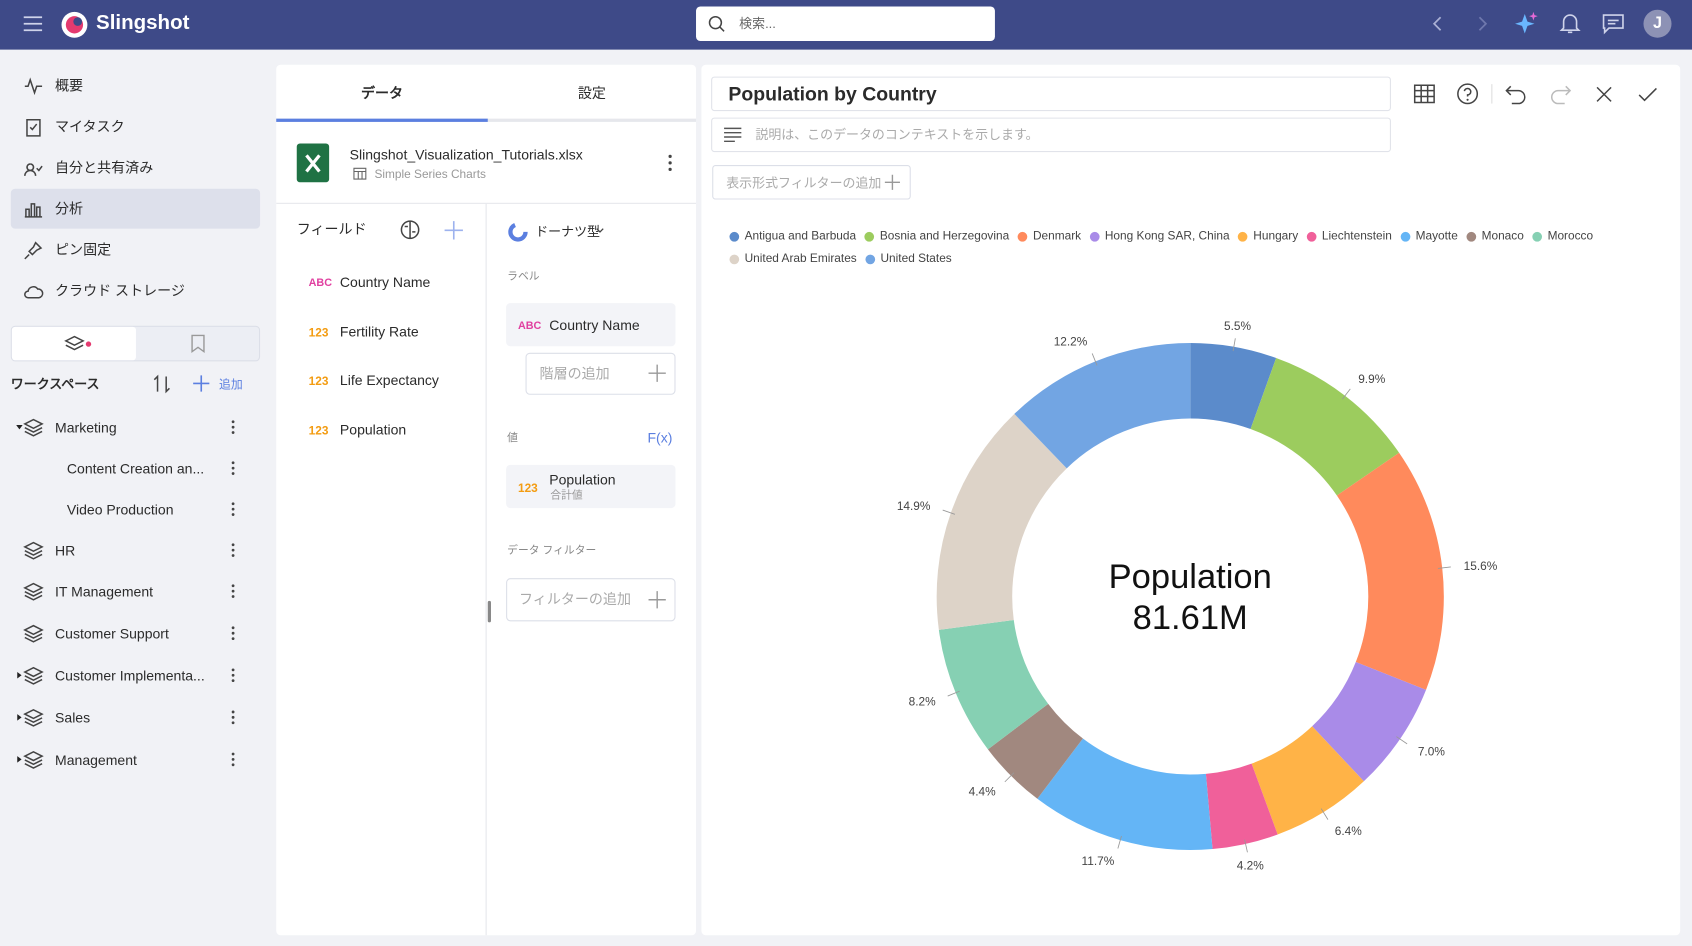  Describe the element at coordinates (198, 344) in the screenshot. I see `bookmark-tab-icon` at that location.